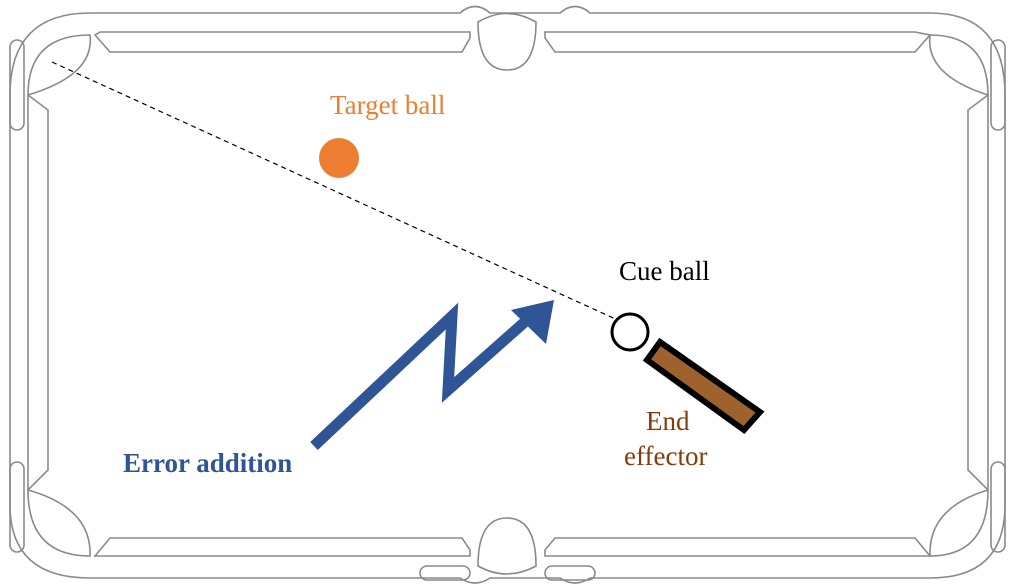 This screenshot has height=586, width=1017. I want to click on error-arrow-shaft, so click(425, 376).